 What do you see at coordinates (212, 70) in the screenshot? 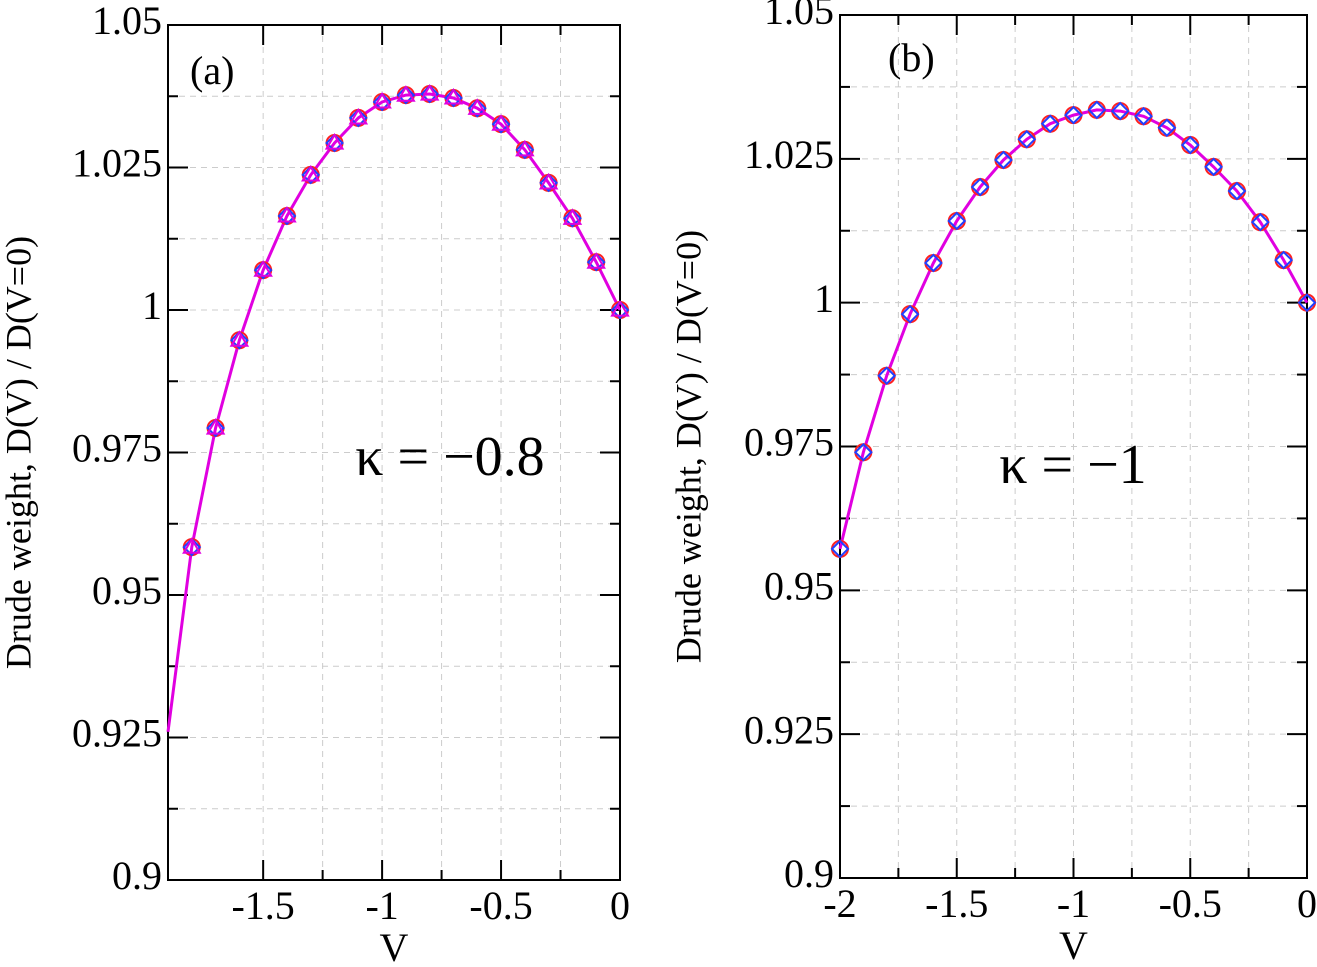
I see `panel-label: (a)` at bounding box center [212, 70].